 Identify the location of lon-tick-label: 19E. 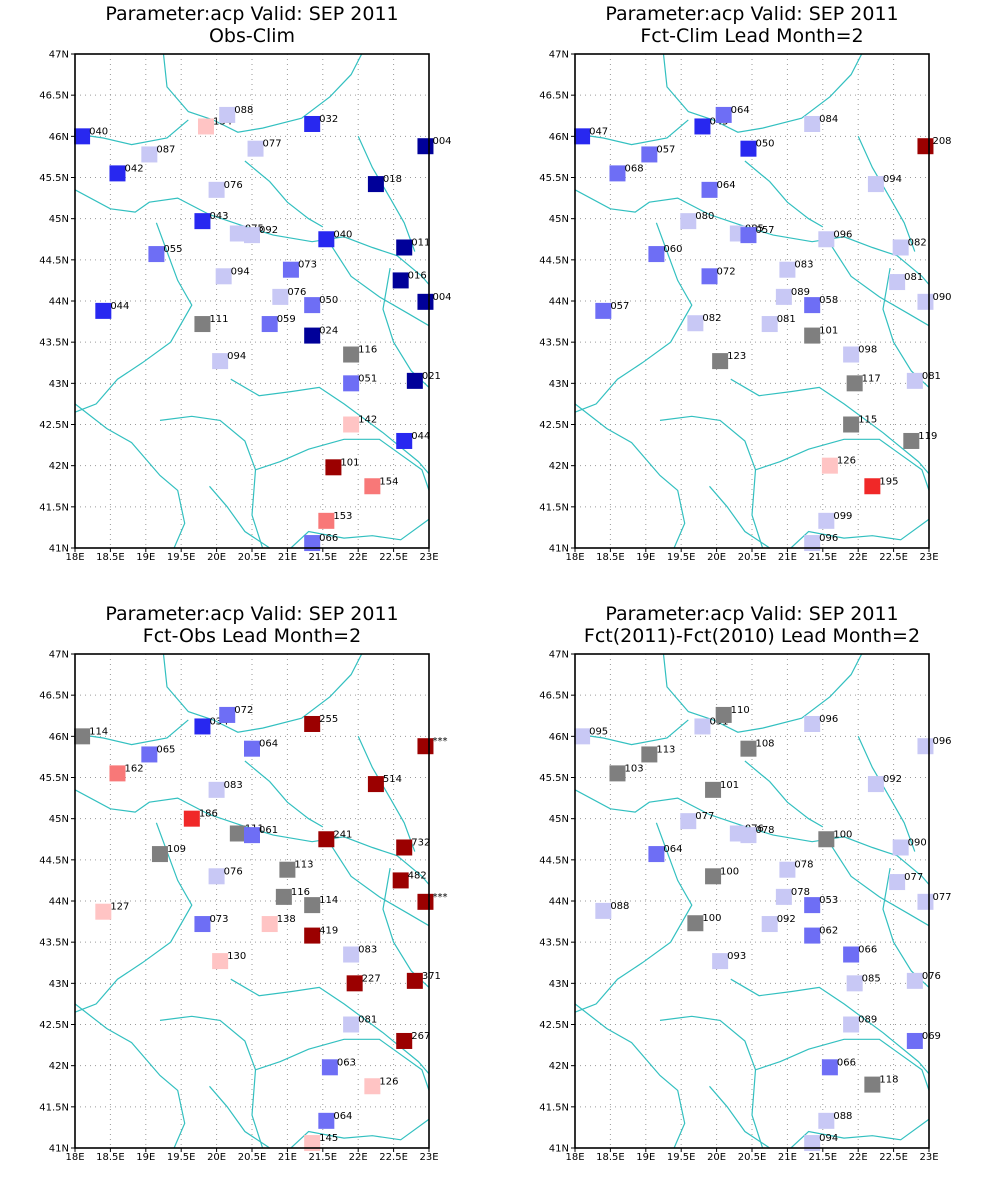
(645, 1157).